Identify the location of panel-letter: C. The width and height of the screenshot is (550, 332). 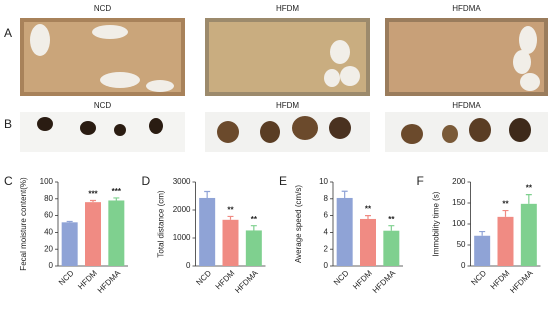
(8, 181).